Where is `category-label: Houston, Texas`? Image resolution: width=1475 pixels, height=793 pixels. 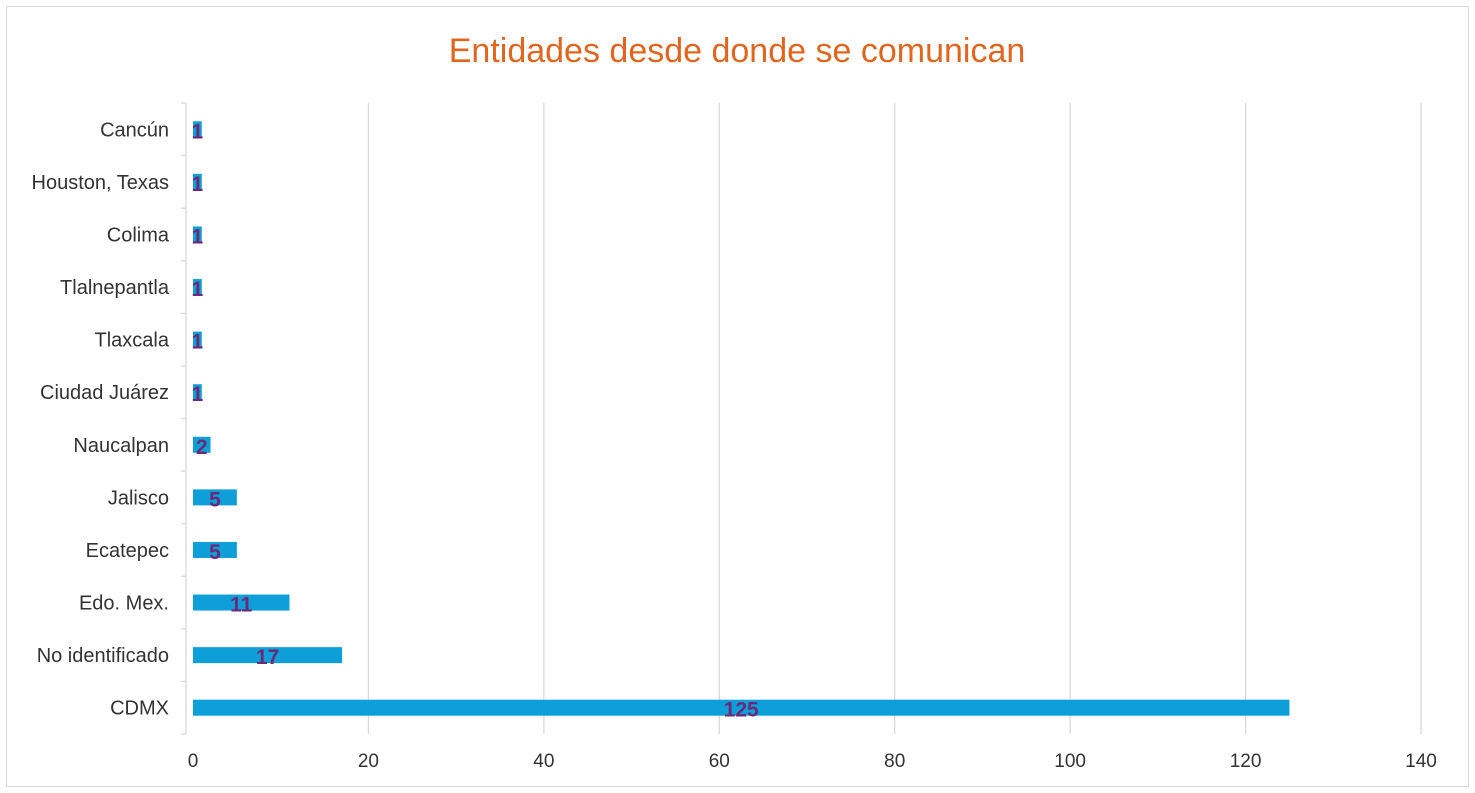
category-label: Houston, Texas is located at coordinates (101, 183).